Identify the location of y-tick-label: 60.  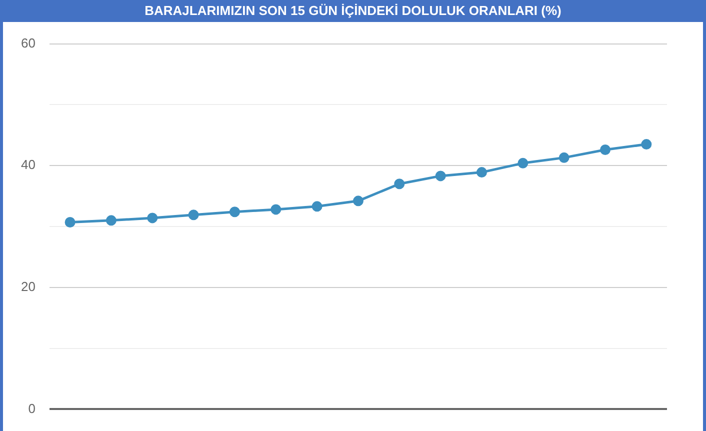
(28, 42).